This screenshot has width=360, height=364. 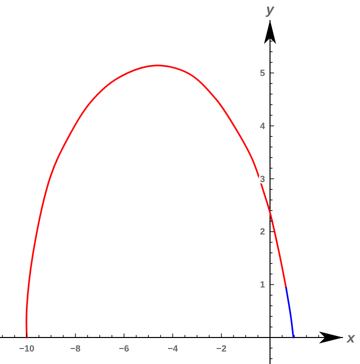 What do you see at coordinates (75, 349) in the screenshot?
I see `x-tick-label: −8` at bounding box center [75, 349].